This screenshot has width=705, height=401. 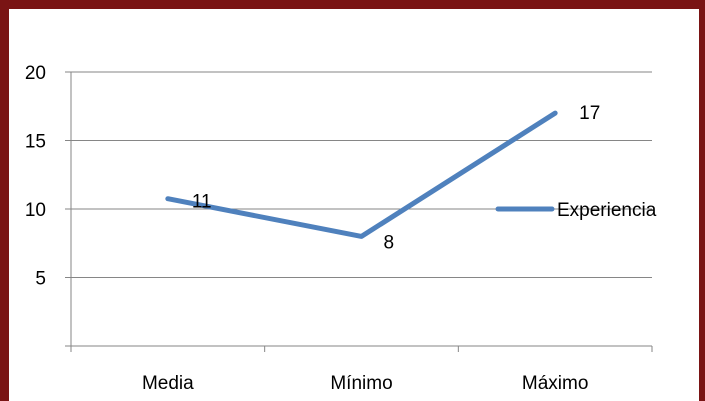 What do you see at coordinates (35, 73) in the screenshot?
I see `y-tick-label: 20` at bounding box center [35, 73].